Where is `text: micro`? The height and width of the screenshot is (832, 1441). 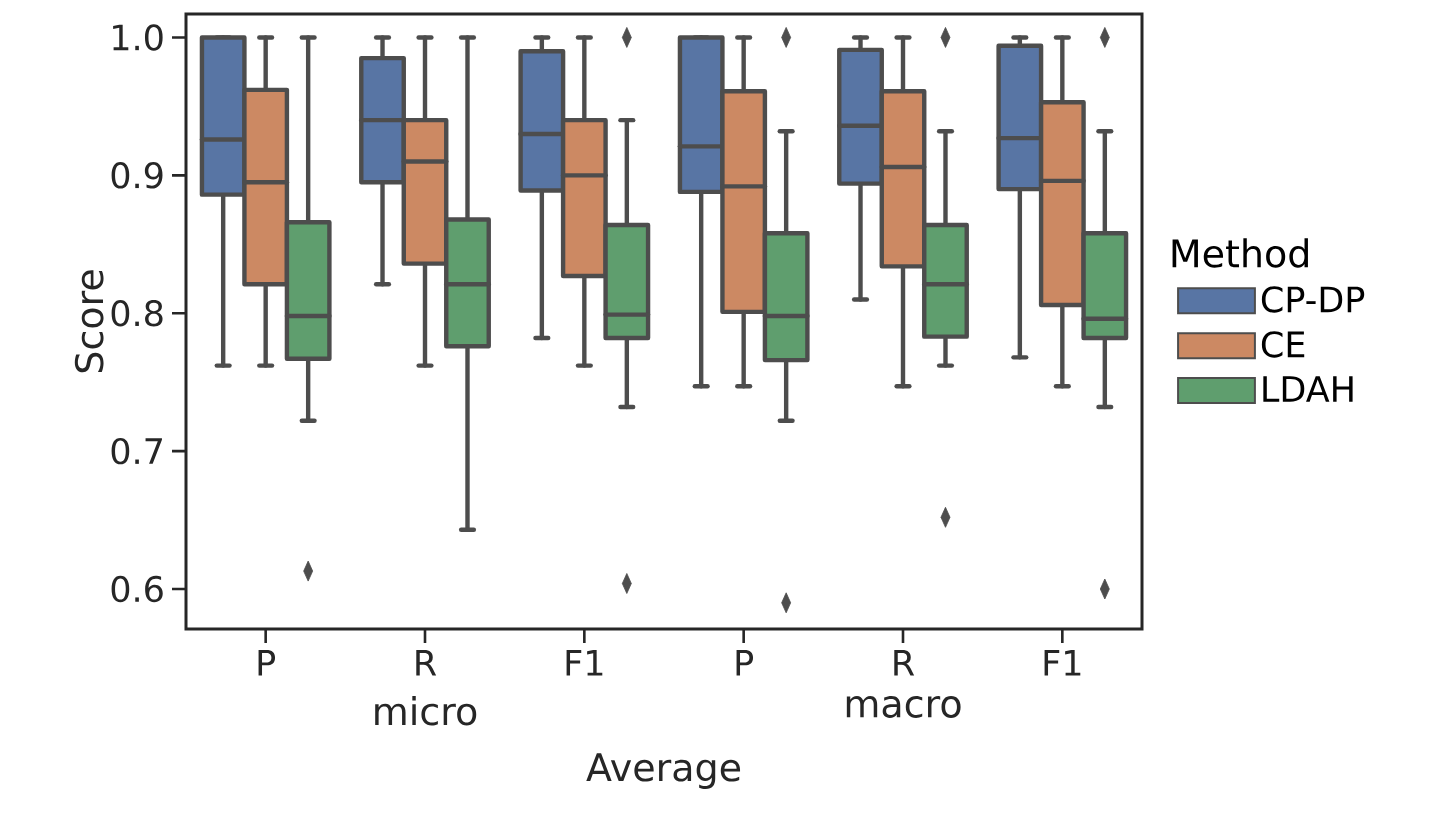 text: micro is located at coordinates (426, 711).